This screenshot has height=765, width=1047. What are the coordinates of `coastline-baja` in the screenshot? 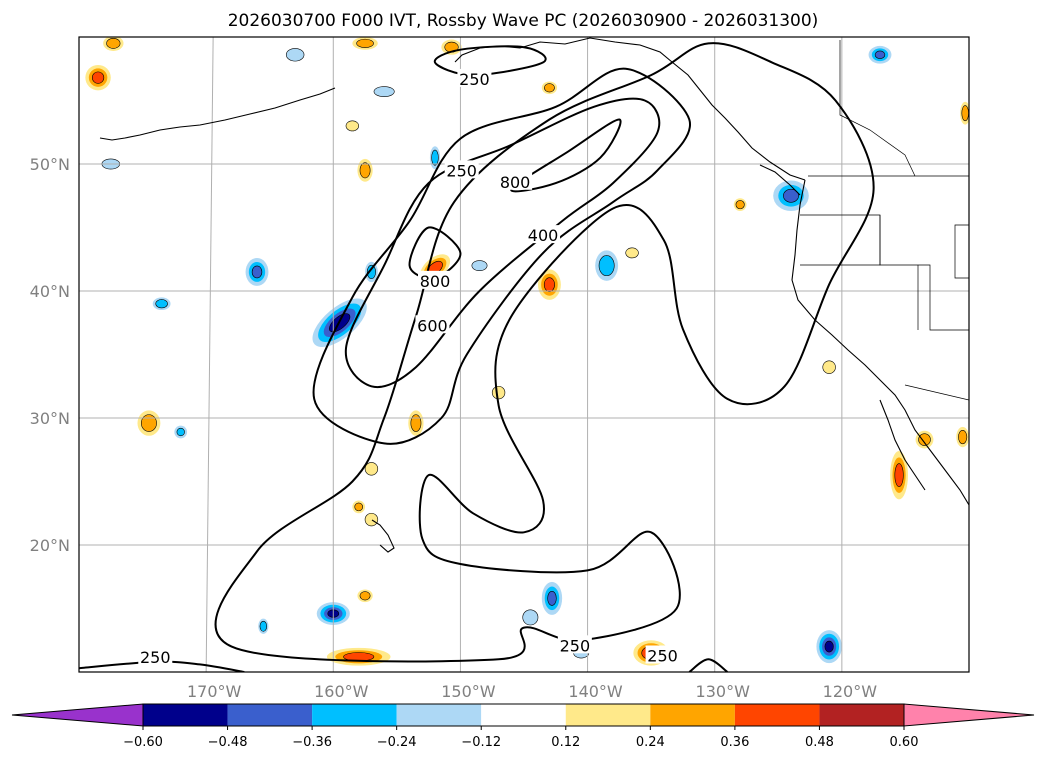 It's located at (902, 445).